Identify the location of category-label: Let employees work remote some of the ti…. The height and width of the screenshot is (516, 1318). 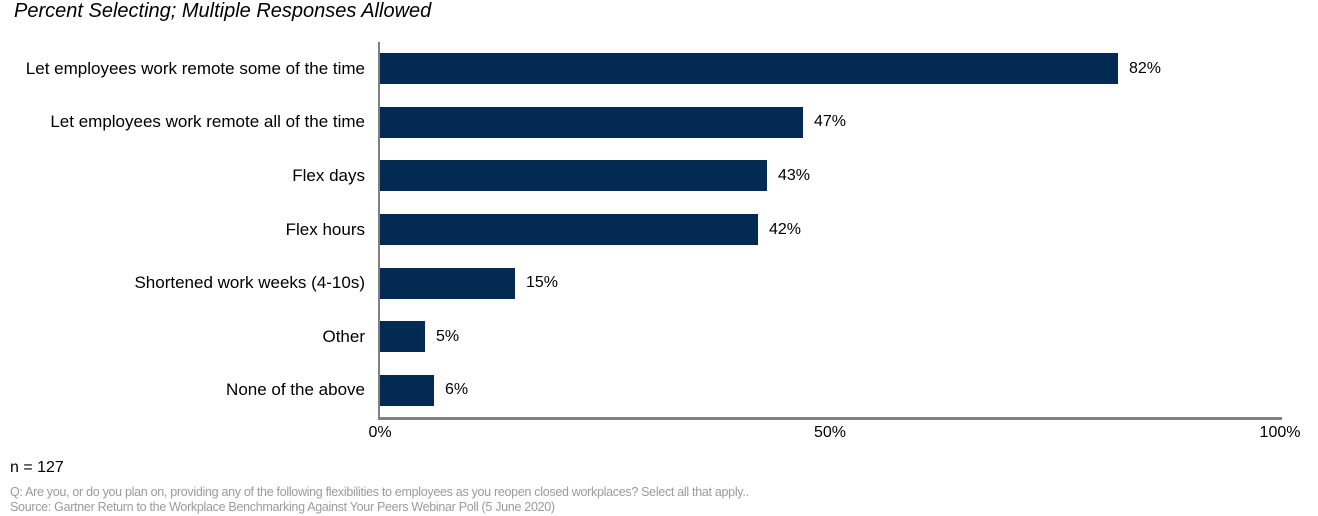
(195, 68).